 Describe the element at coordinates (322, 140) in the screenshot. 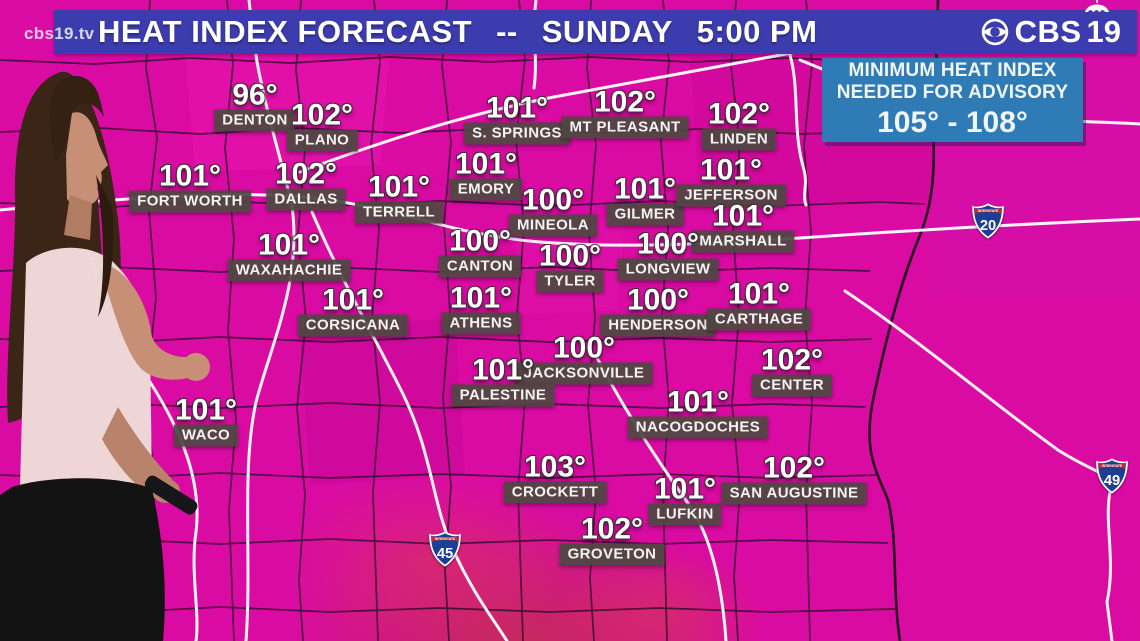

I see `city-name-tag: PLANO` at that location.